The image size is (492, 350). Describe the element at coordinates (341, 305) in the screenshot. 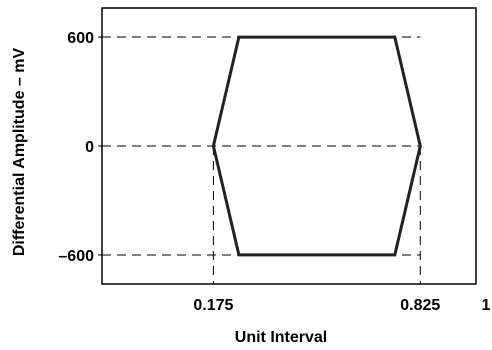

I see `x-tick-labels: 0.175 0.825 1` at that location.